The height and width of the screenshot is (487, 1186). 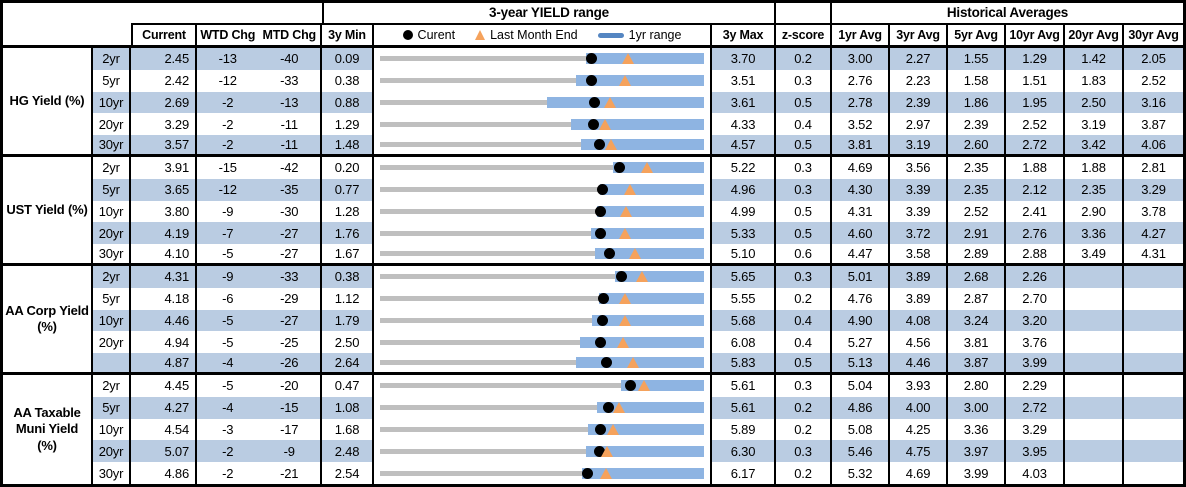 I want to click on tenor-label: 5yr, so click(x=112, y=189).